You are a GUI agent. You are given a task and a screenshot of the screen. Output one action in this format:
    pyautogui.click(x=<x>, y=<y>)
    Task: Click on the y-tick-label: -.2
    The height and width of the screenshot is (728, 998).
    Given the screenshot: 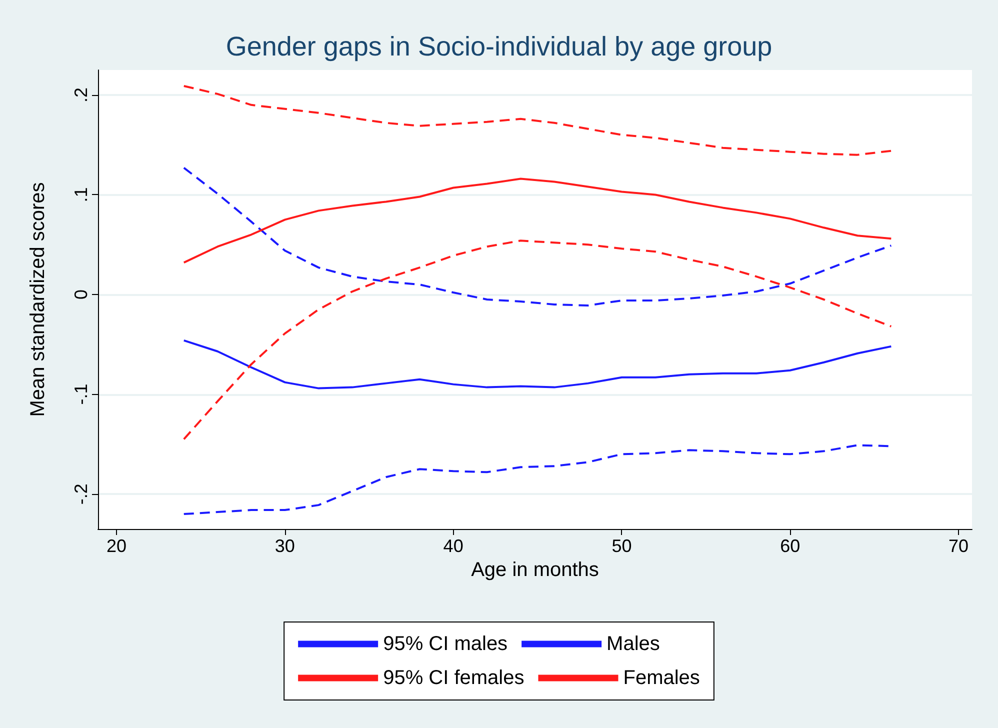 What is the action you would take?
    pyautogui.click(x=81, y=494)
    